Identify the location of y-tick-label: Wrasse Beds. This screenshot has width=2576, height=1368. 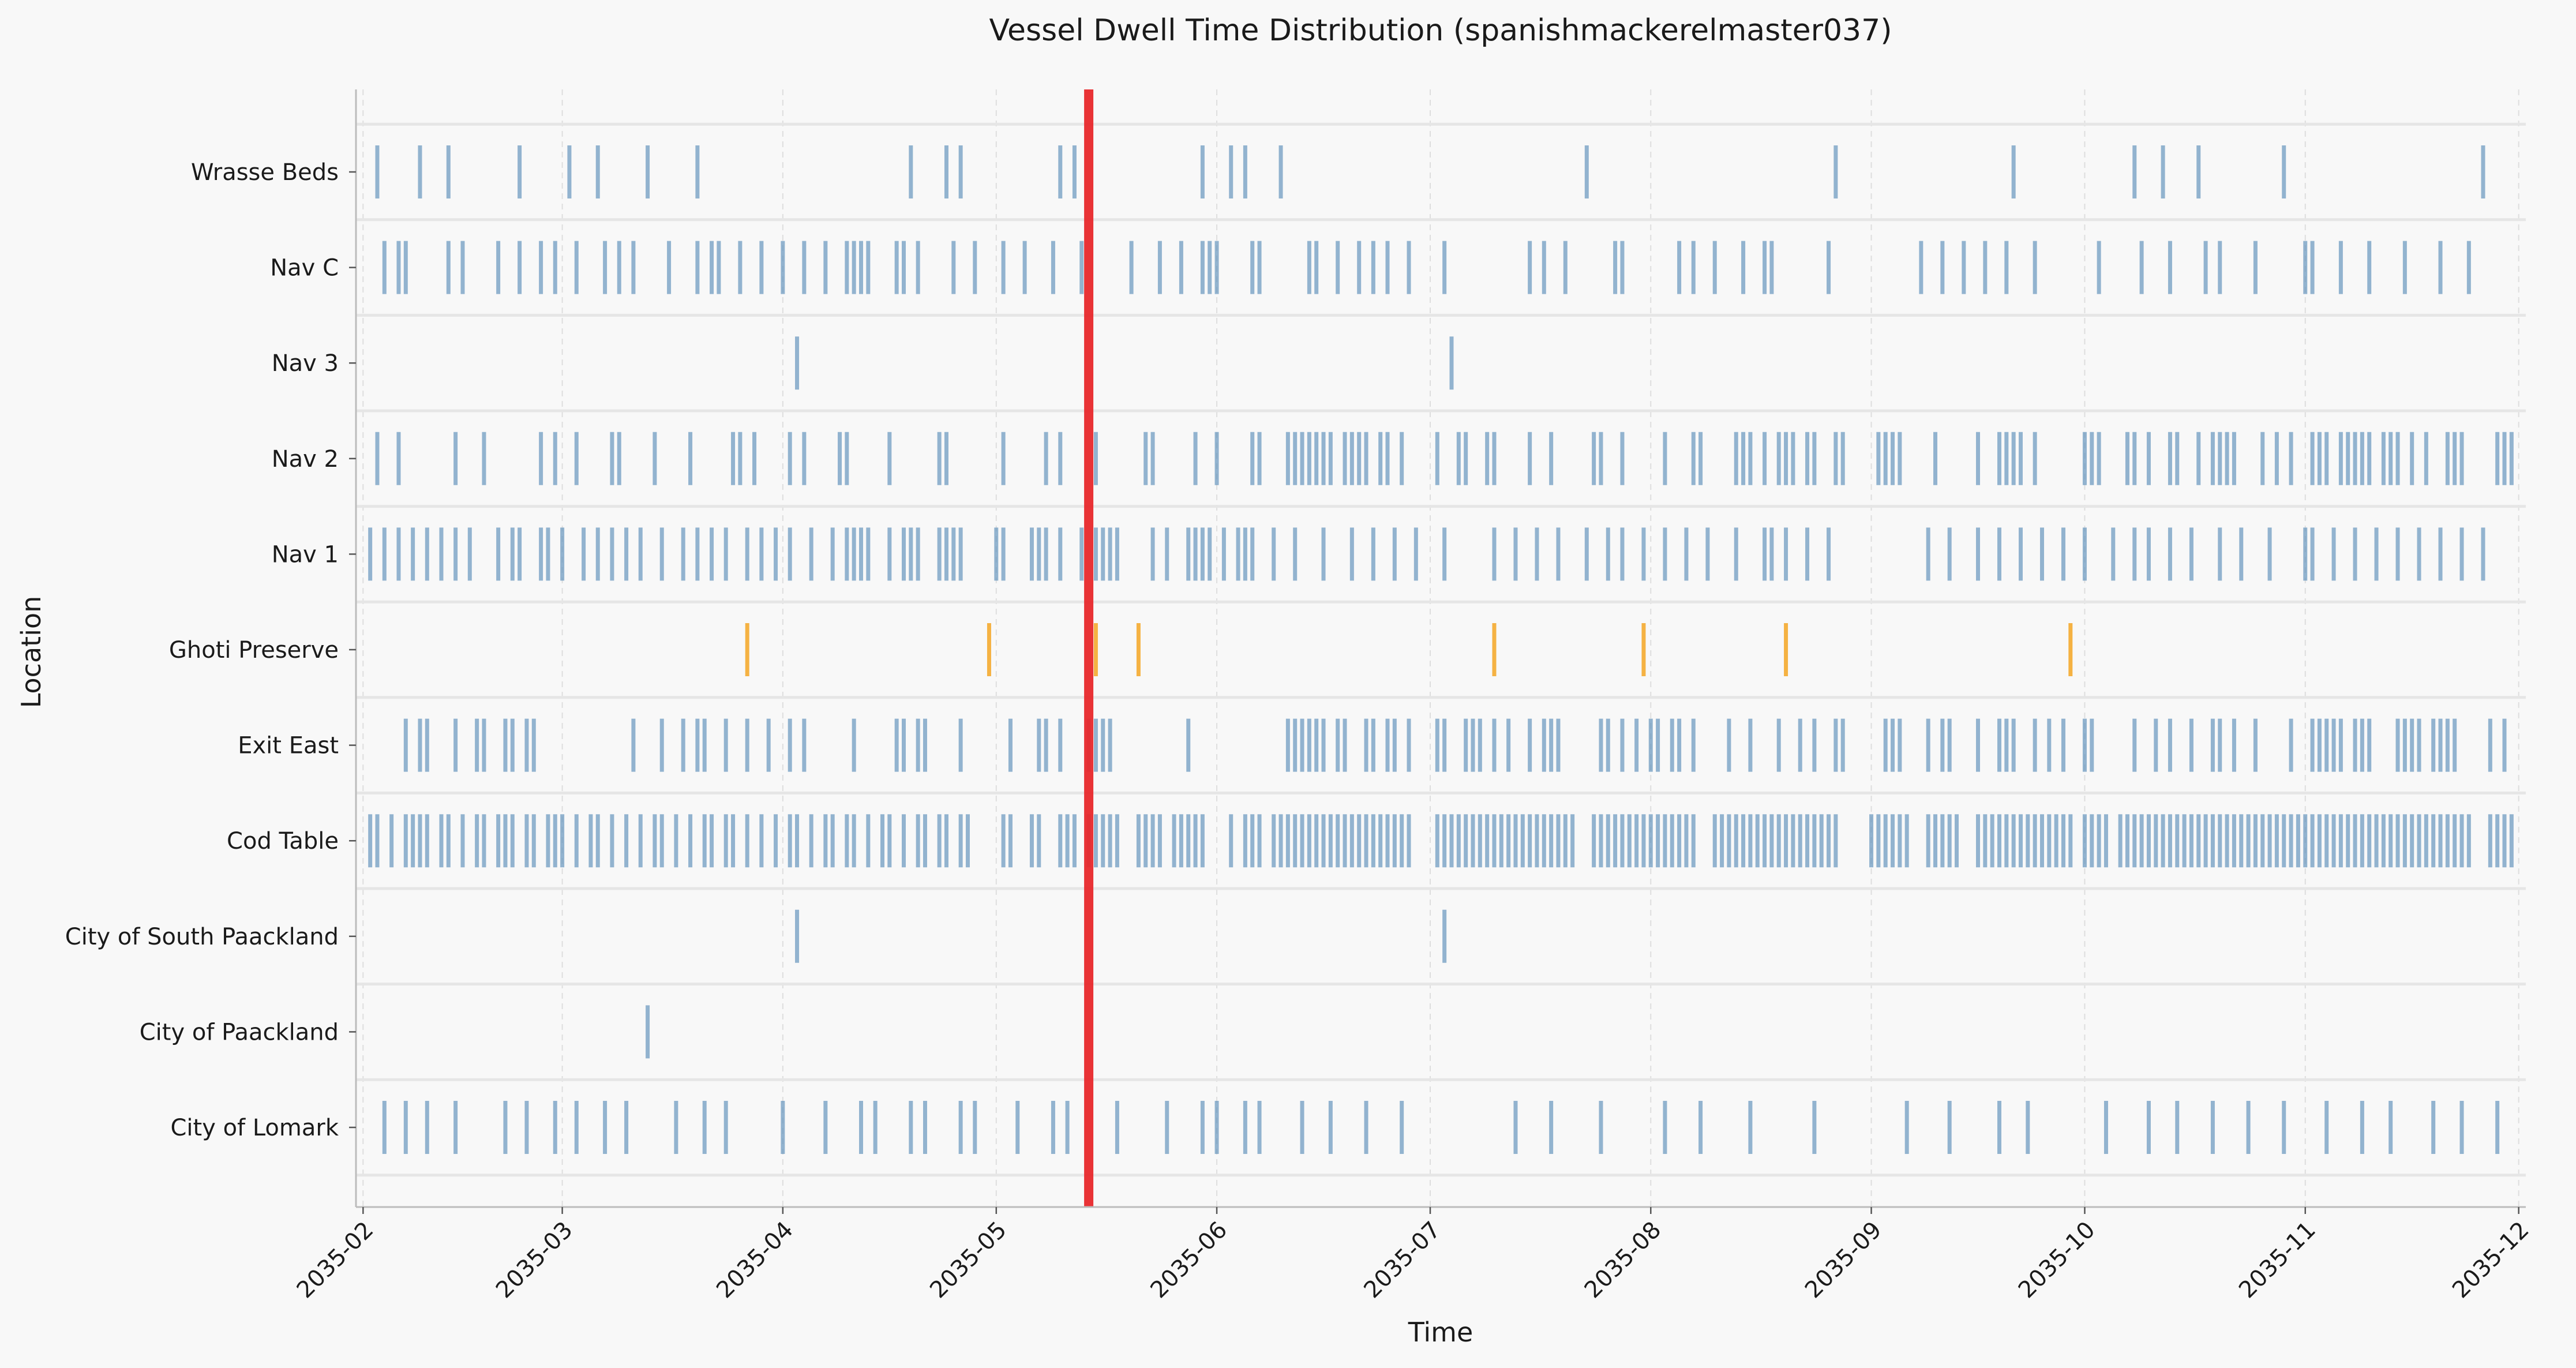
(265, 172).